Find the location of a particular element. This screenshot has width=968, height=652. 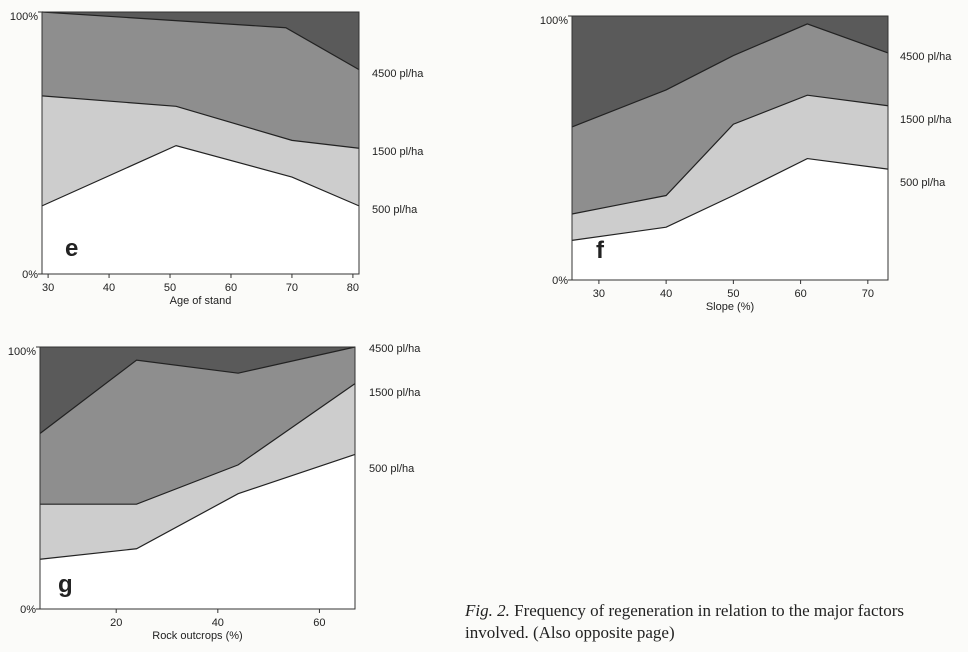

x-axis-label: Rock outcrops (%) is located at coordinates (197, 636).